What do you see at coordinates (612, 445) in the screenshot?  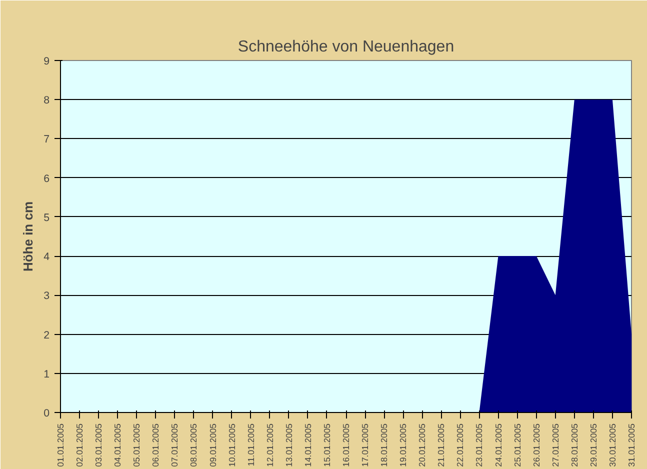 I see `x-tick-label: 30.01.2005` at bounding box center [612, 445].